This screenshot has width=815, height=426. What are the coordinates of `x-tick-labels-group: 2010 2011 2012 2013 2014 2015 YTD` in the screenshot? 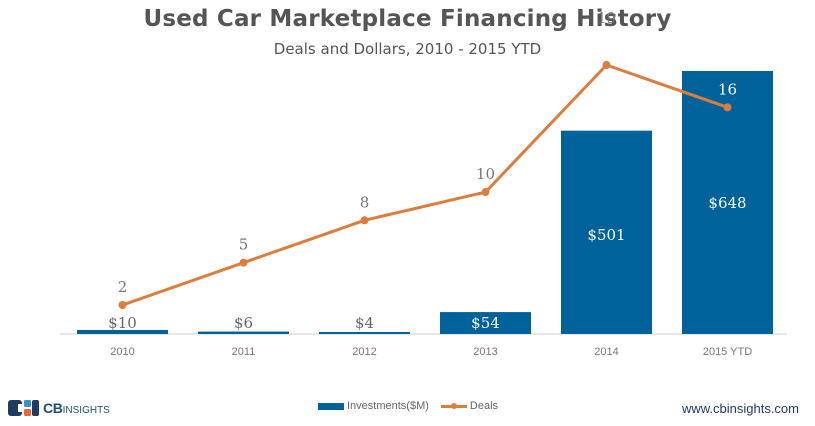 It's located at (431, 352).